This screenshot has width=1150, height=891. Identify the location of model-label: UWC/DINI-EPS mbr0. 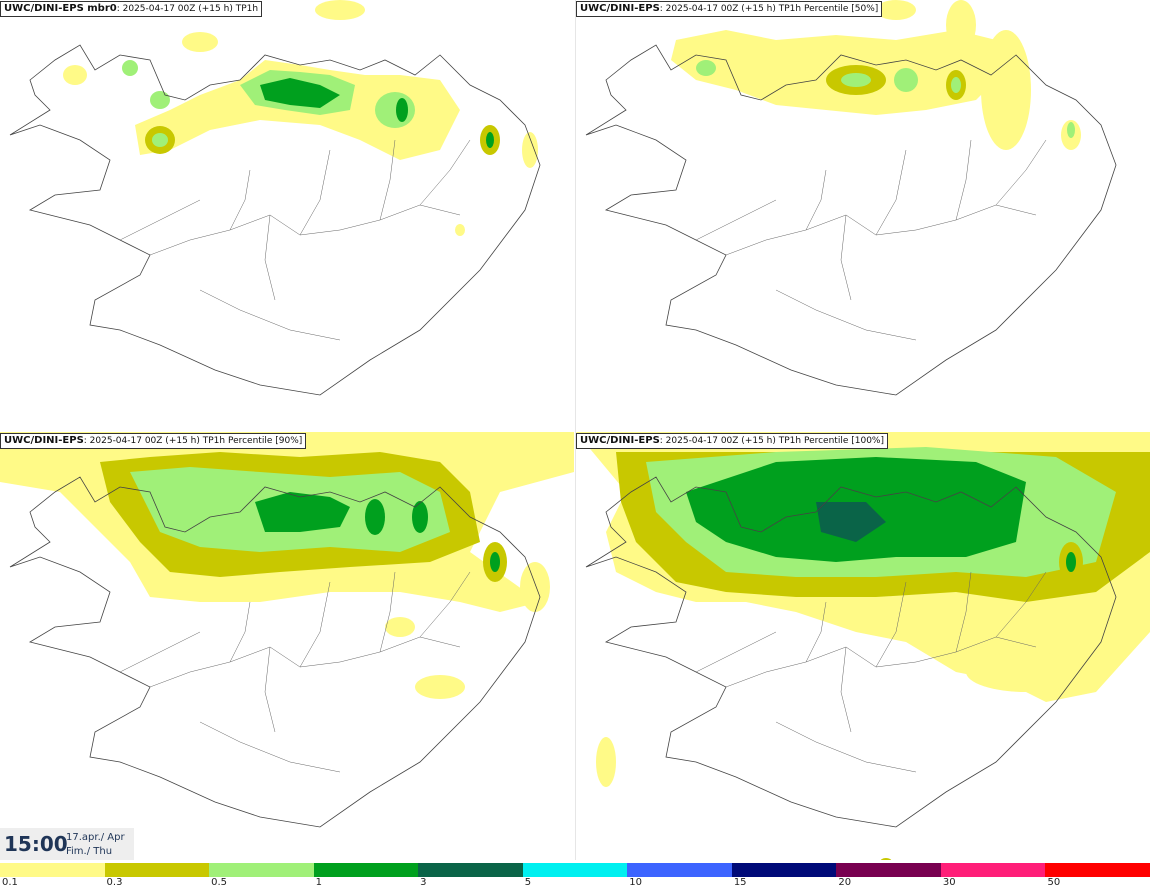
(60, 8).